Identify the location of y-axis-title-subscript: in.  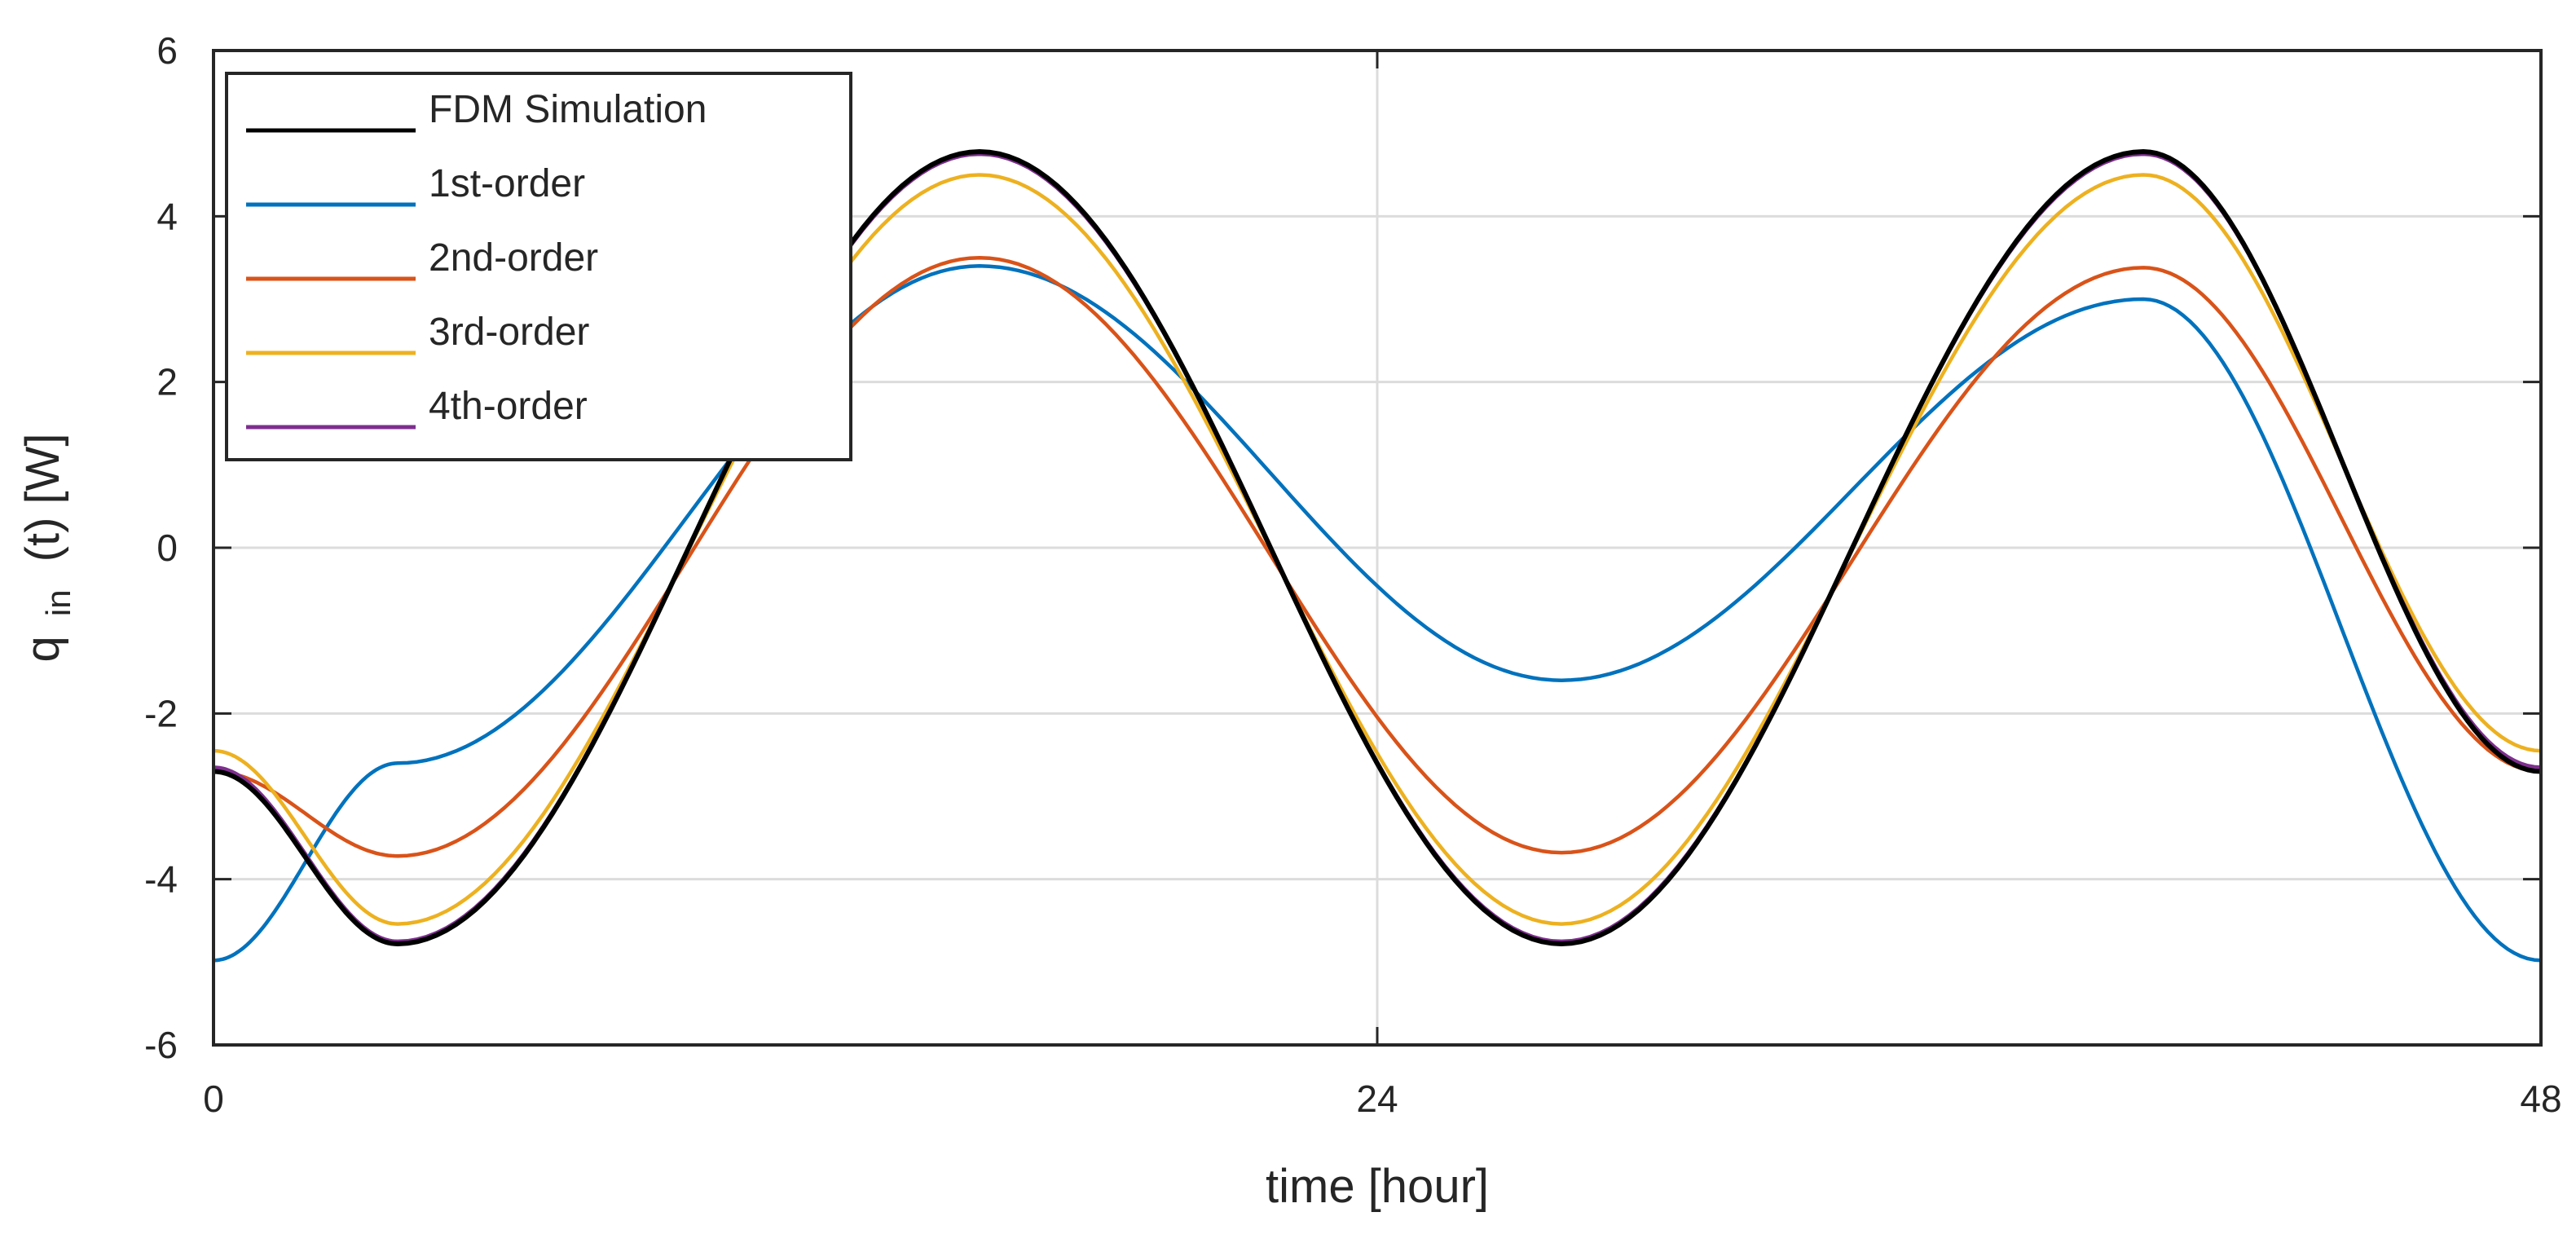
(58, 602).